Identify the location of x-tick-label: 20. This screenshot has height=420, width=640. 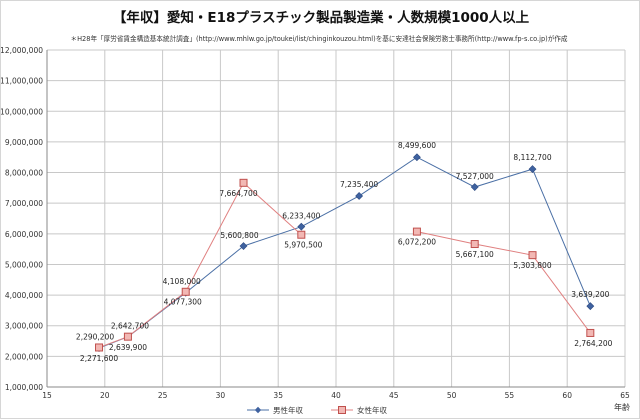
(105, 395).